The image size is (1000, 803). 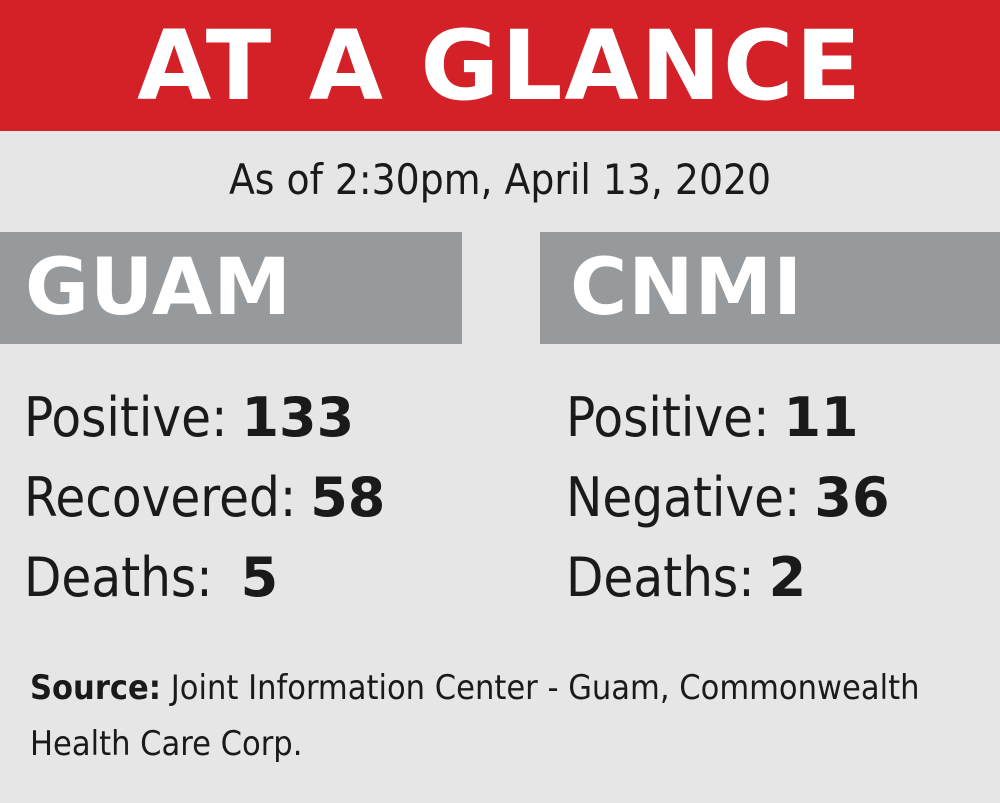 What do you see at coordinates (821, 417) in the screenshot?
I see `stat-value: 11` at bounding box center [821, 417].